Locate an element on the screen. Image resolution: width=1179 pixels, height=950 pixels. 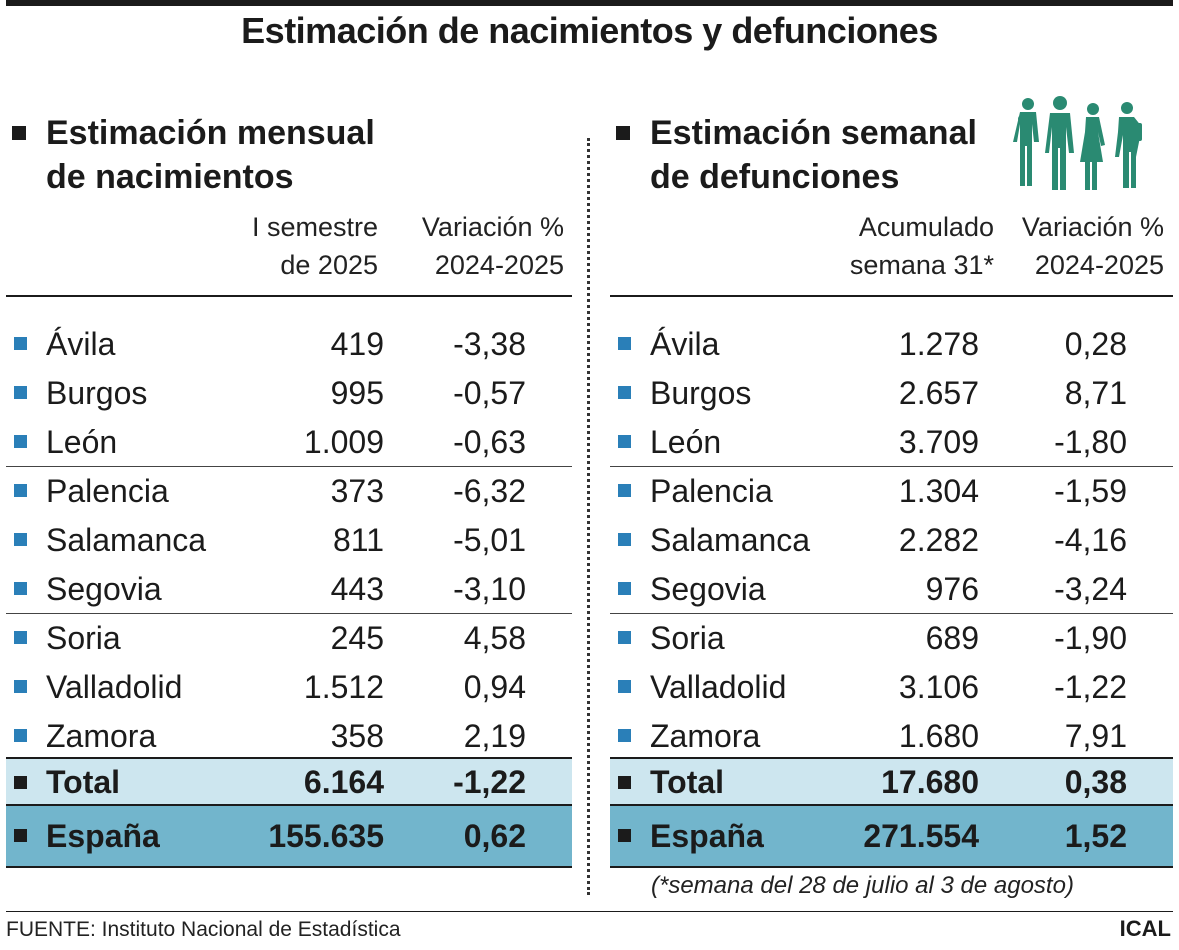
deaths-title-line1: Estimación semanal is located at coordinates (813, 133).